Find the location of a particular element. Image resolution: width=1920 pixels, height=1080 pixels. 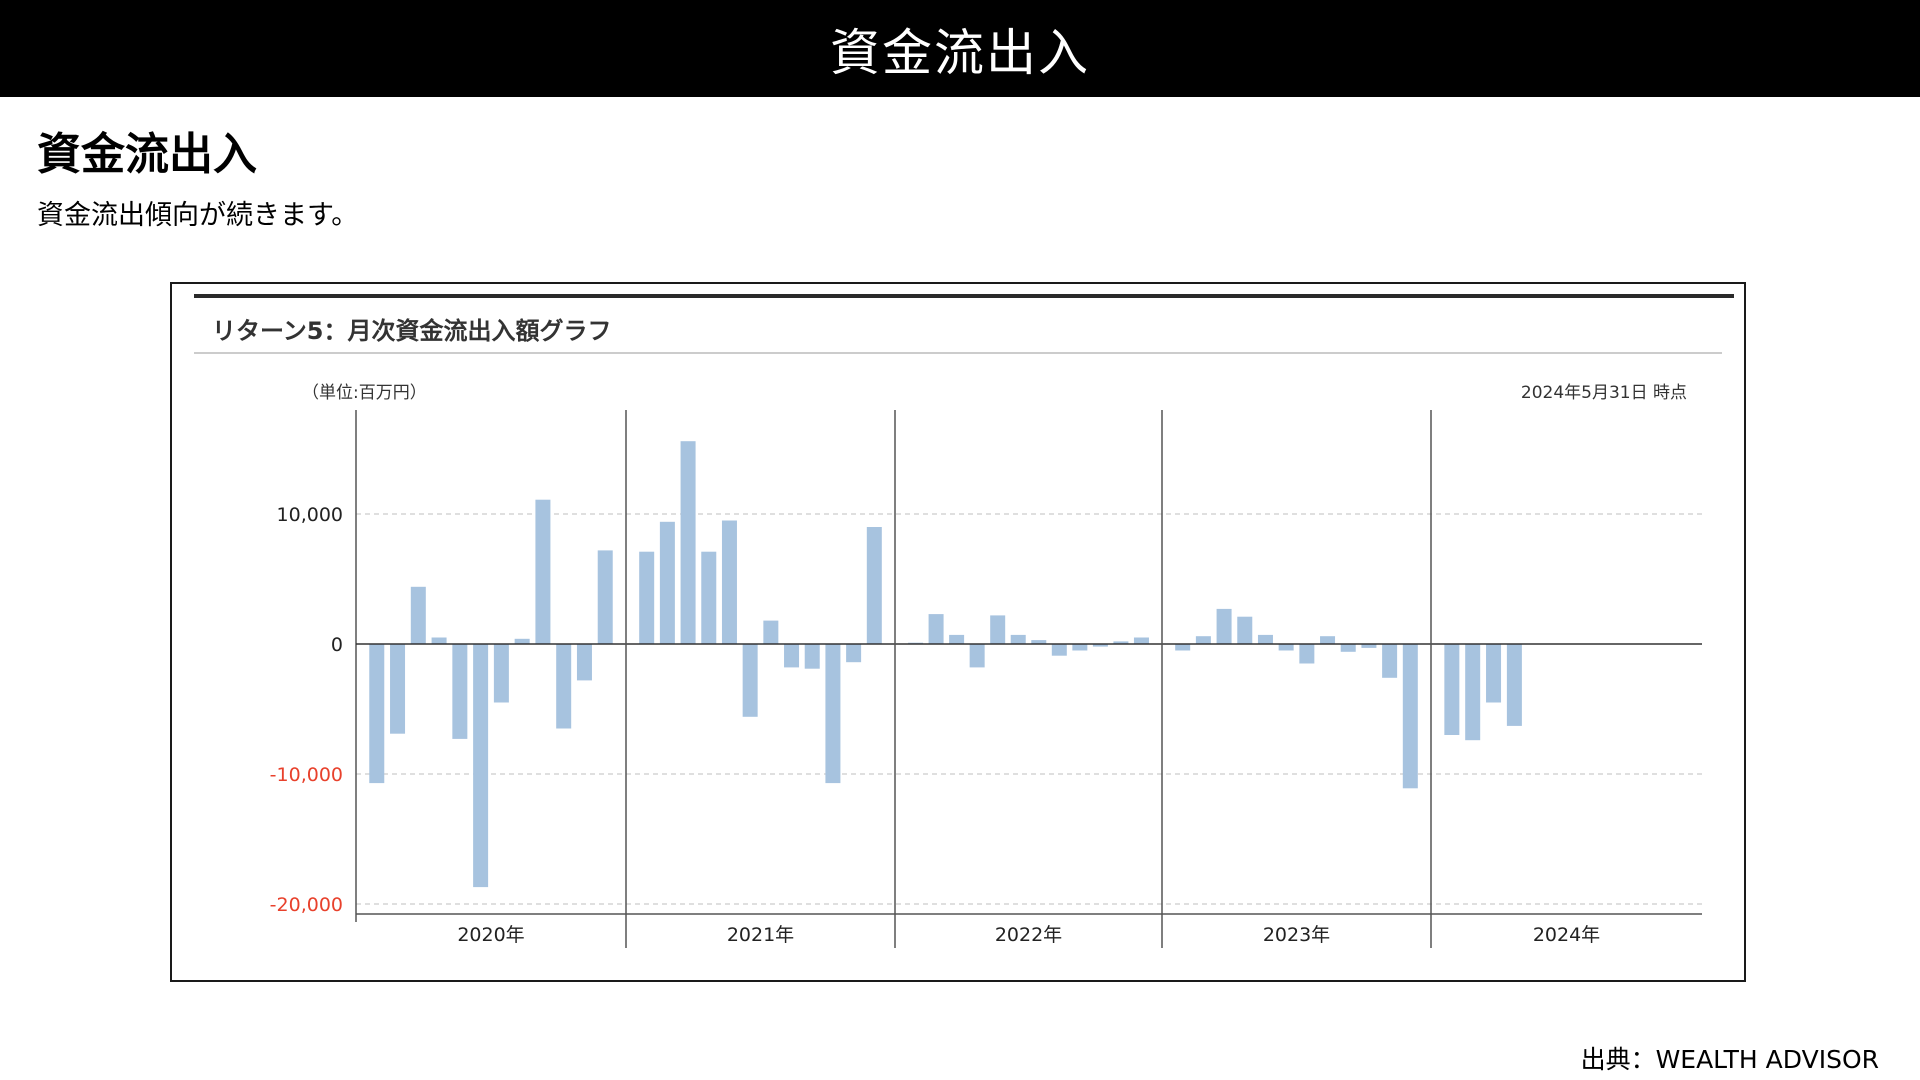

y-tick-label: 10,000 is located at coordinates (310, 515).